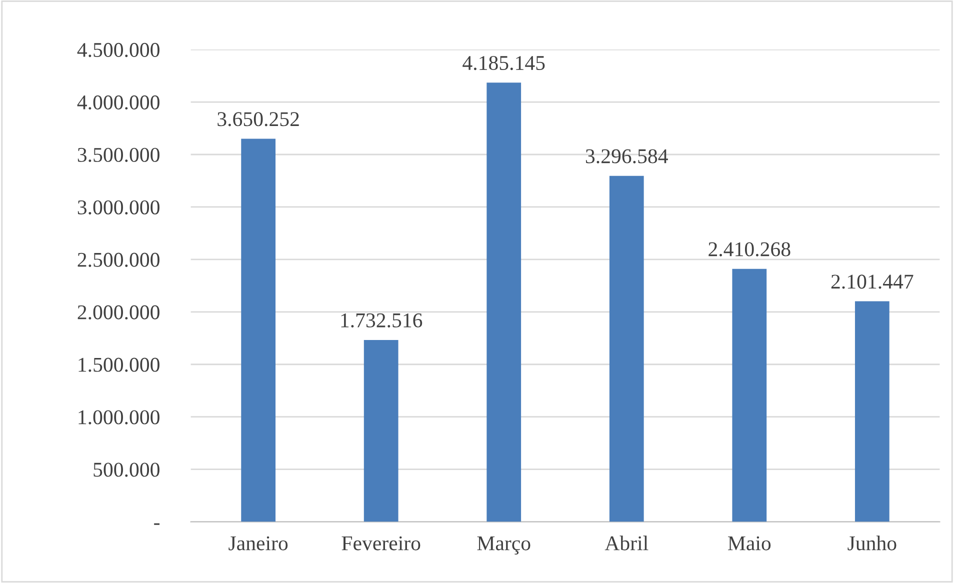  What do you see at coordinates (119, 365) in the screenshot?
I see `y-tick-label: 1.500.000` at bounding box center [119, 365].